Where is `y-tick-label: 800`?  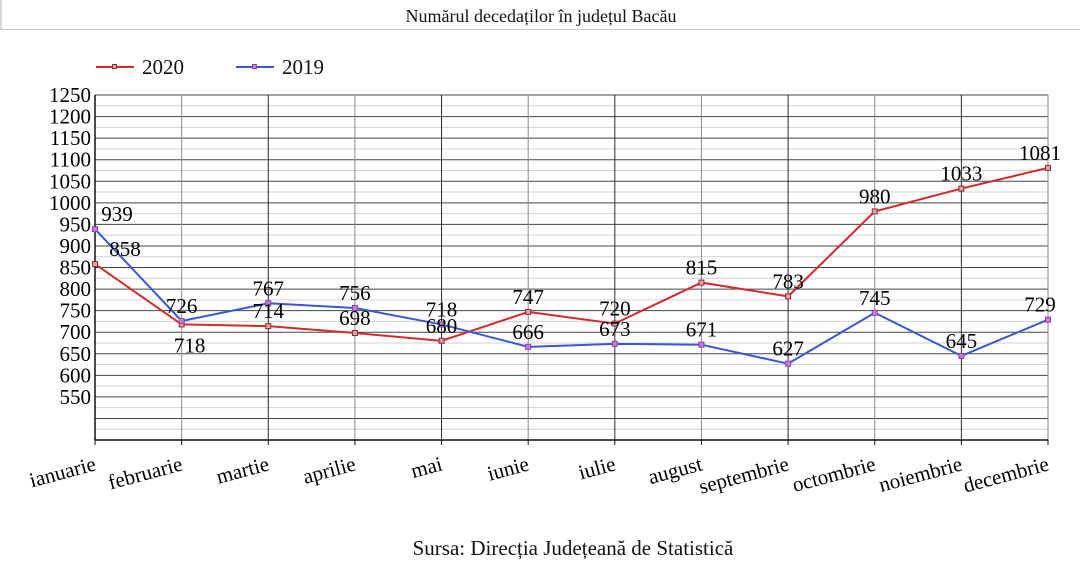 y-tick-label: 800 is located at coordinates (76, 289).